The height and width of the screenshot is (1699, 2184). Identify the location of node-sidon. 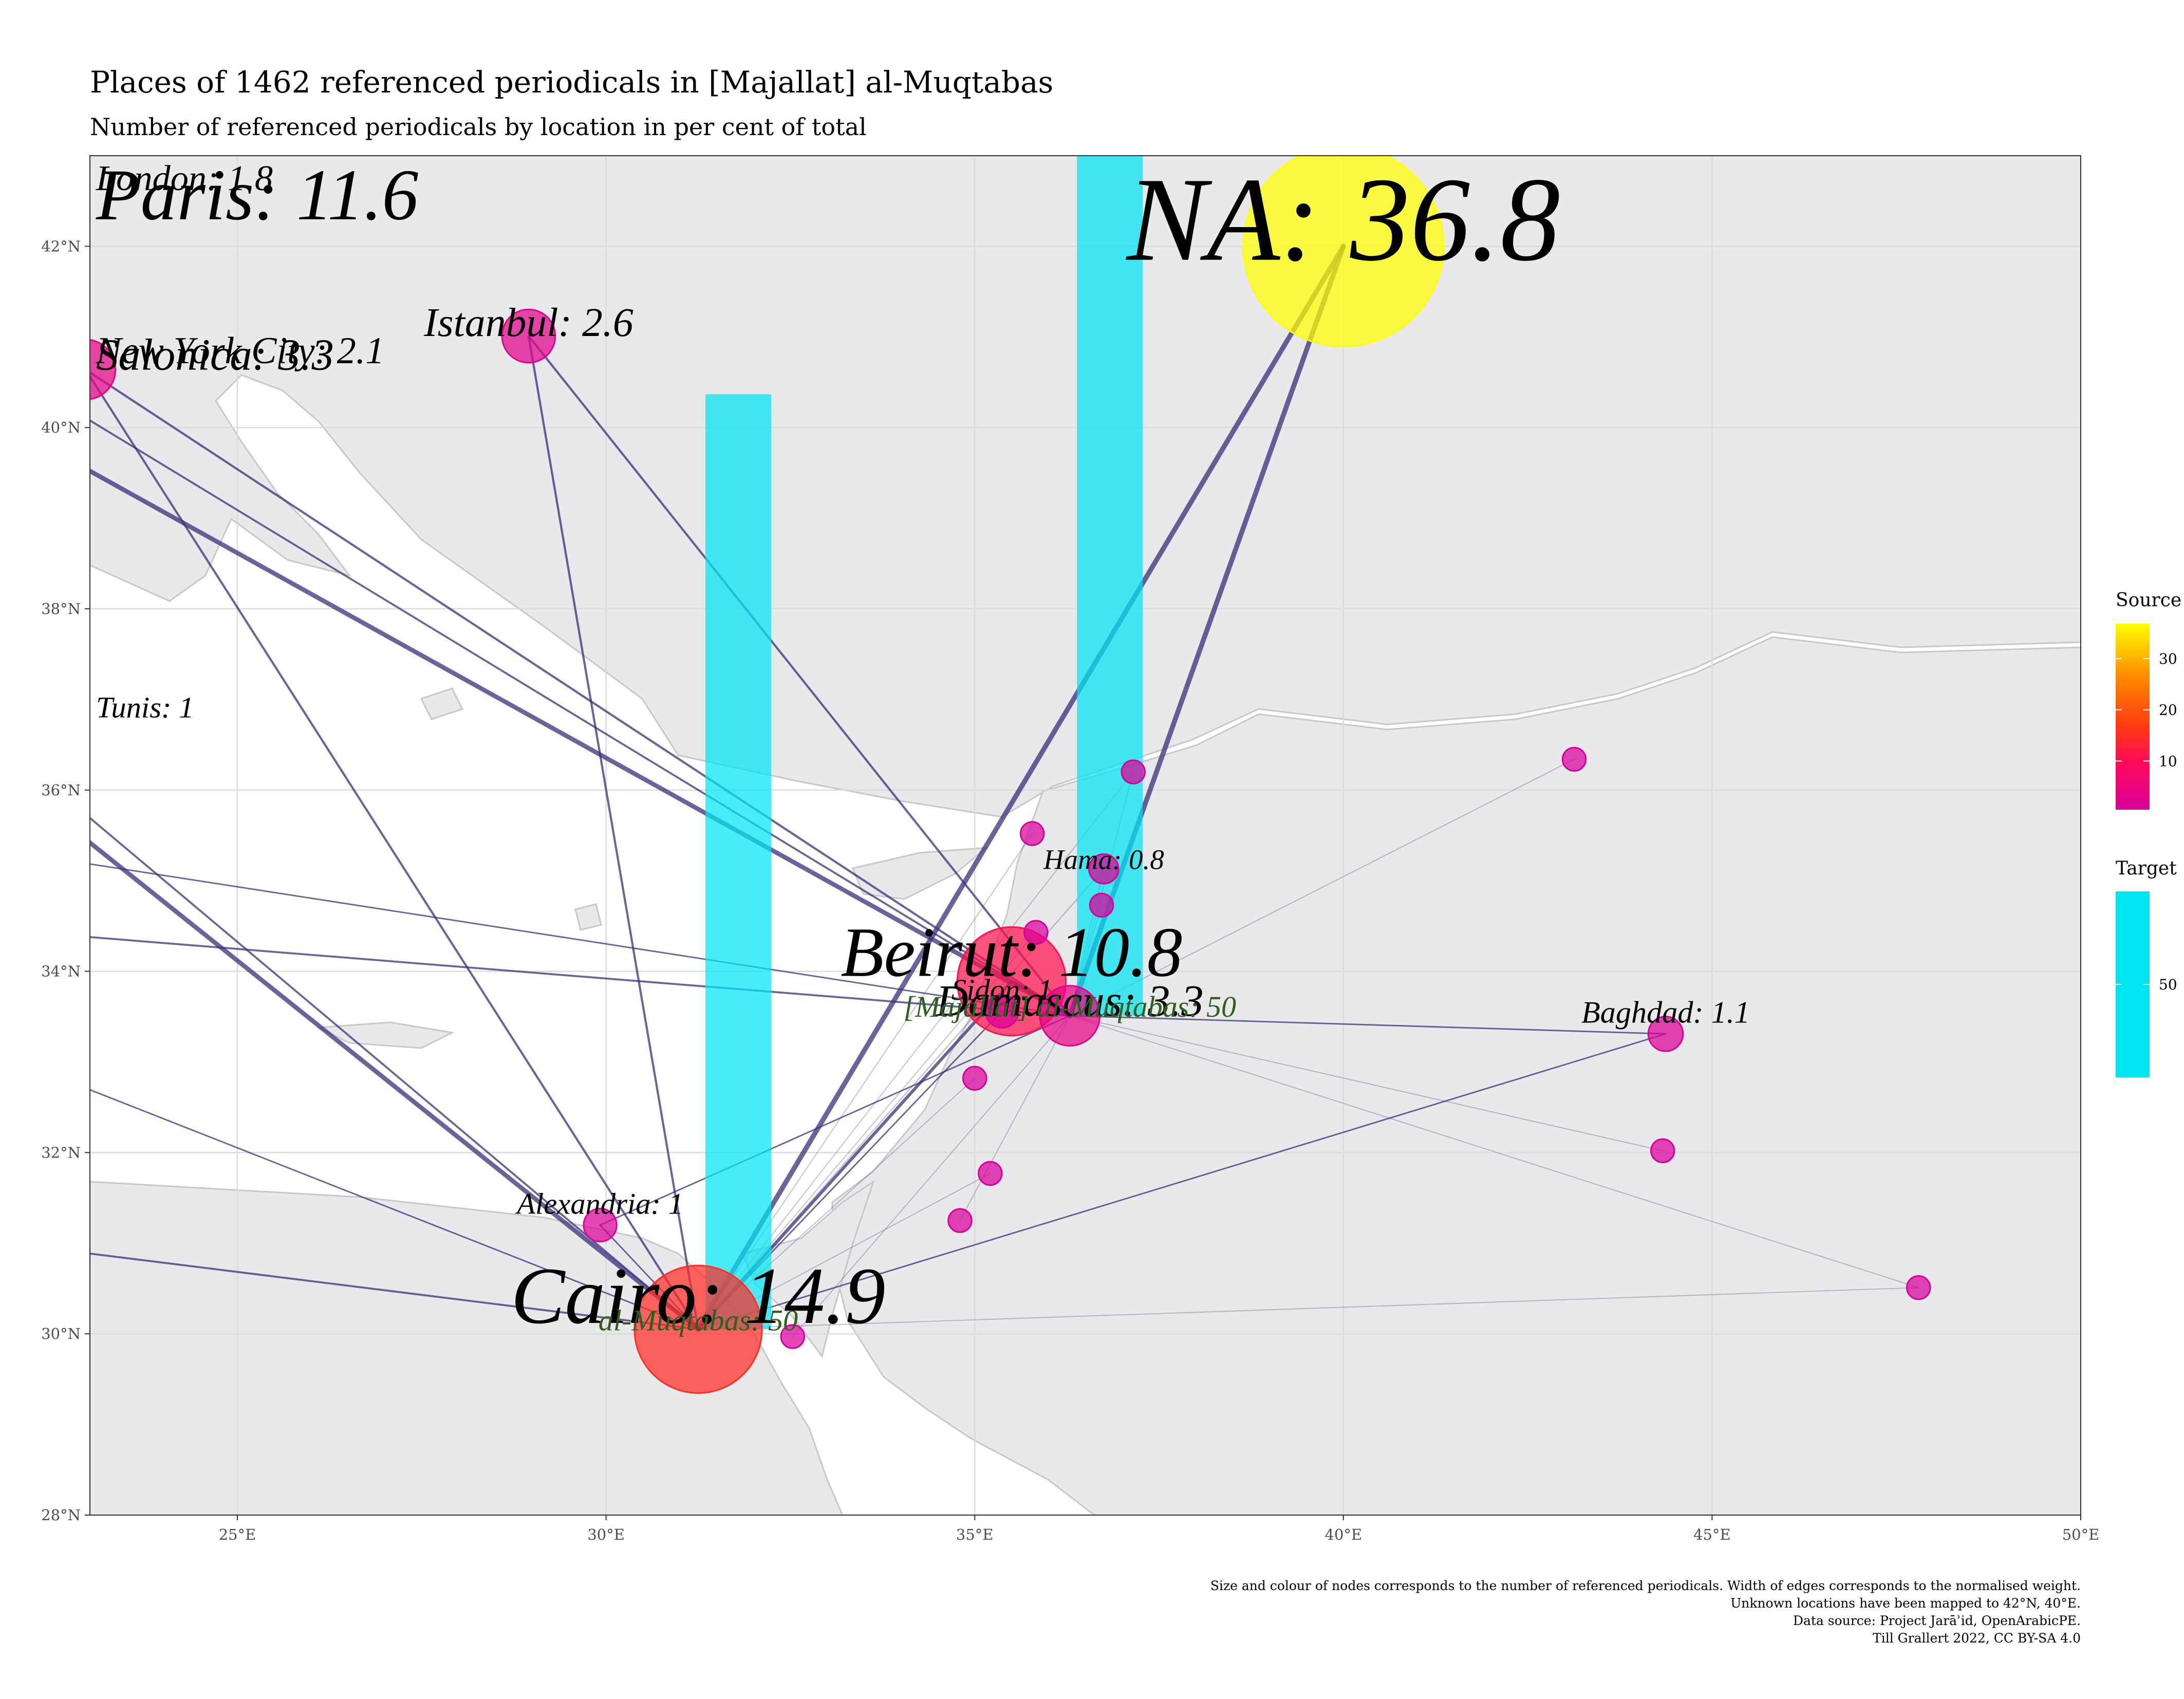
(1001, 1011).